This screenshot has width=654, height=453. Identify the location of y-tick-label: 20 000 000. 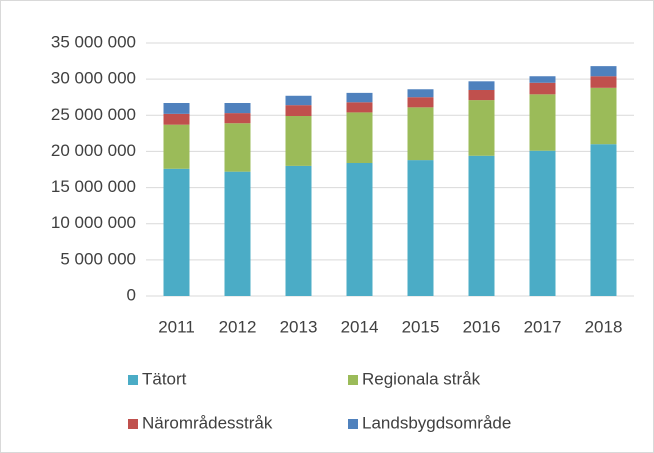
(93, 150).